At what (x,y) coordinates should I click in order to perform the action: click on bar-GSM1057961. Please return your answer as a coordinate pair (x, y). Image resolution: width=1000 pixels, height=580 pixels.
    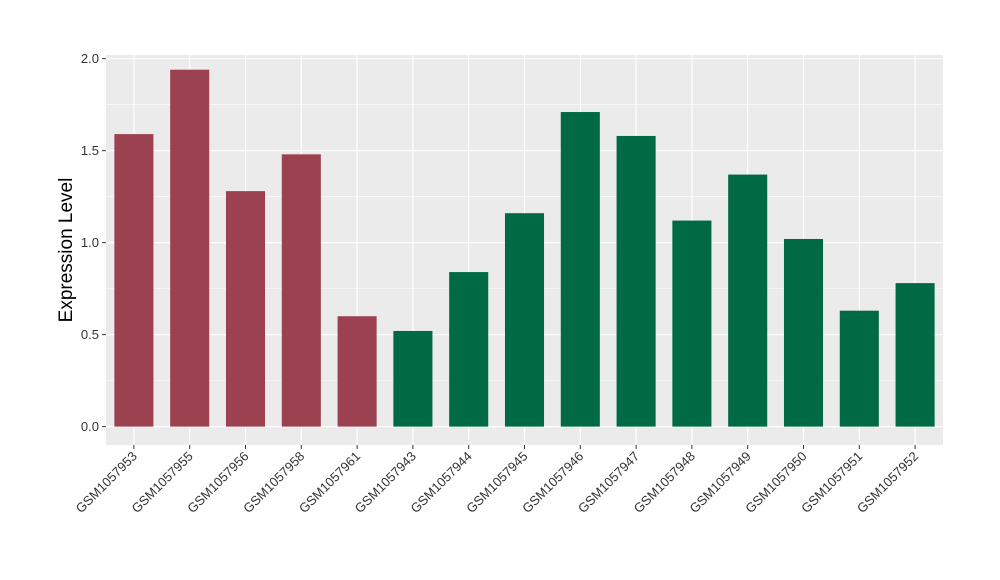
    Looking at the image, I should click on (357, 371).